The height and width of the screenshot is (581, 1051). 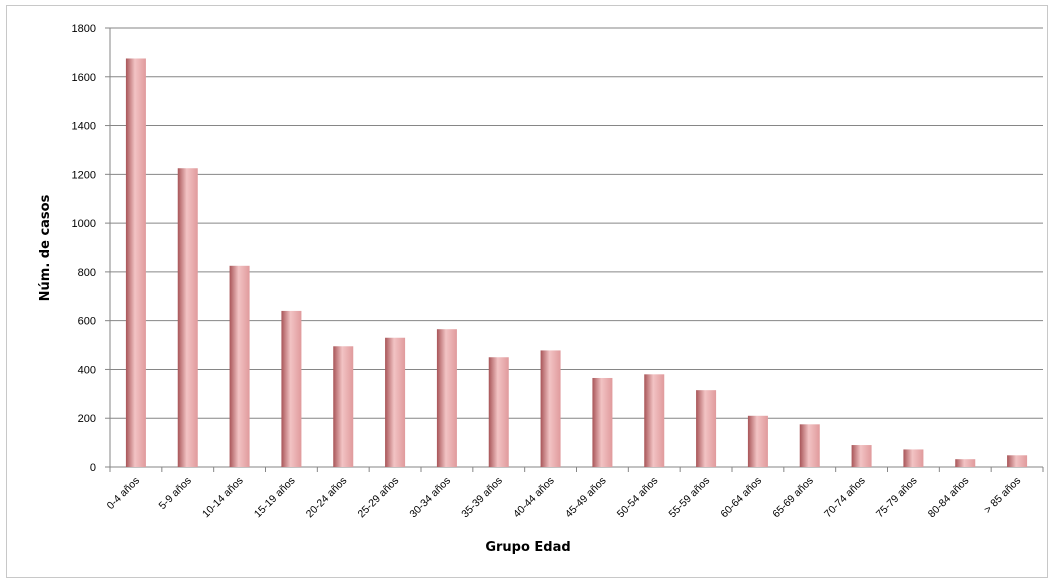 I want to click on x-tick-label: > 85 años, so click(x=1002, y=495).